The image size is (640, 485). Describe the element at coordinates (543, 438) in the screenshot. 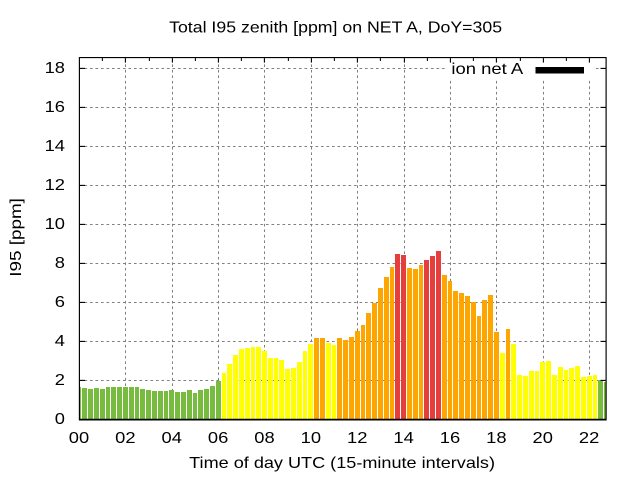

I see `svg-text: 20` at that location.